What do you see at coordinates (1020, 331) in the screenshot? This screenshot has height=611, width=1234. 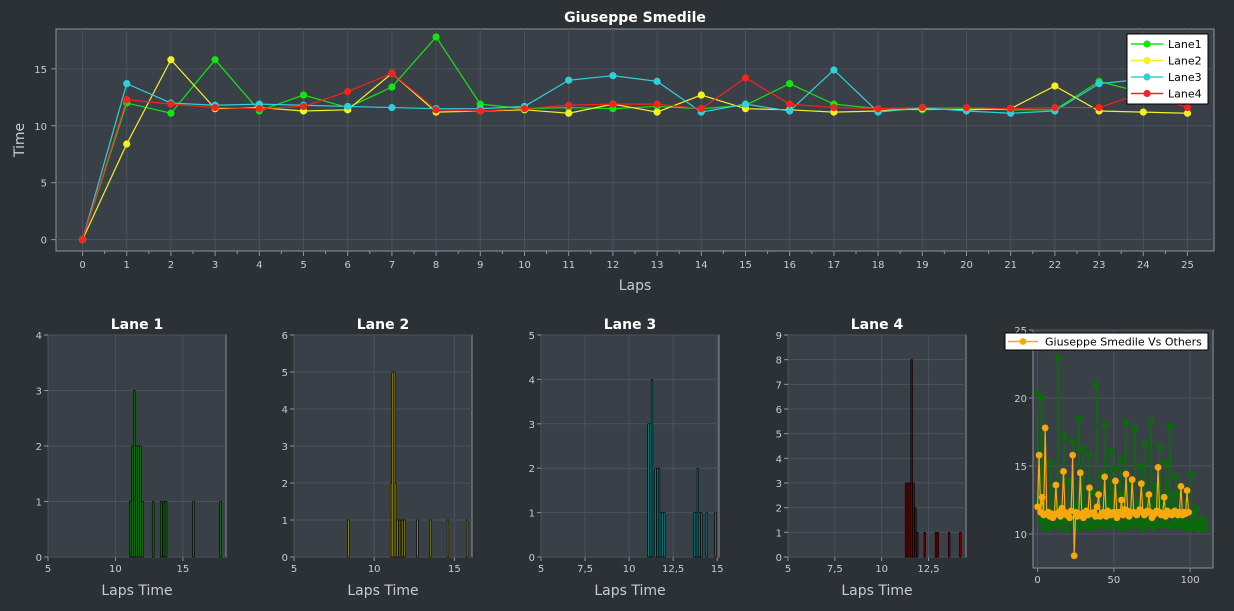 I see `comparison-y-tick-label: 25` at bounding box center [1020, 331].